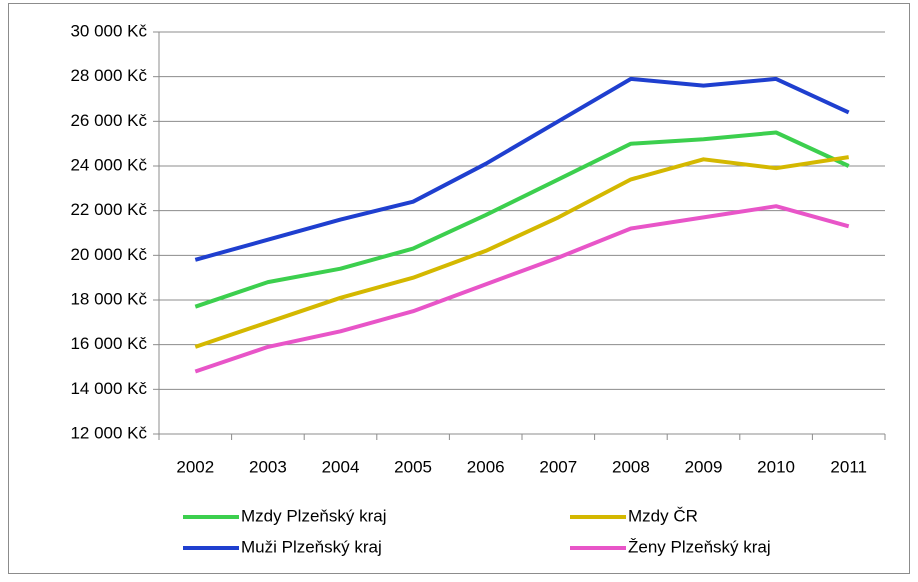 This screenshot has width=918, height=582. I want to click on y-tick-label: 28 000 Kč, so click(108, 75).